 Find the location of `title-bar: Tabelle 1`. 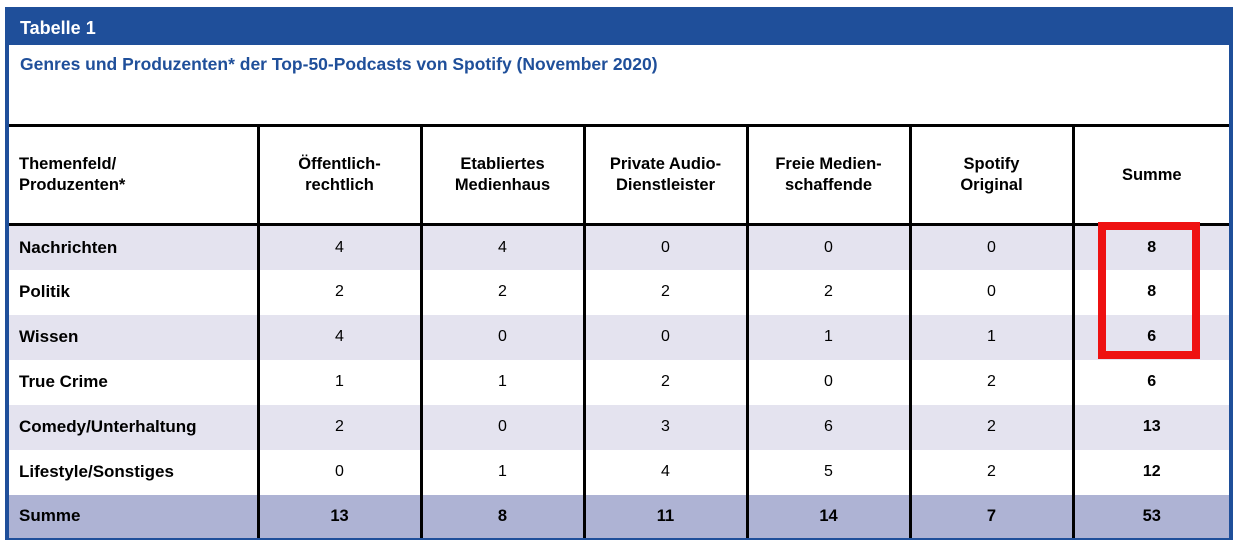

title-bar: Tabelle 1 is located at coordinates (619, 28).